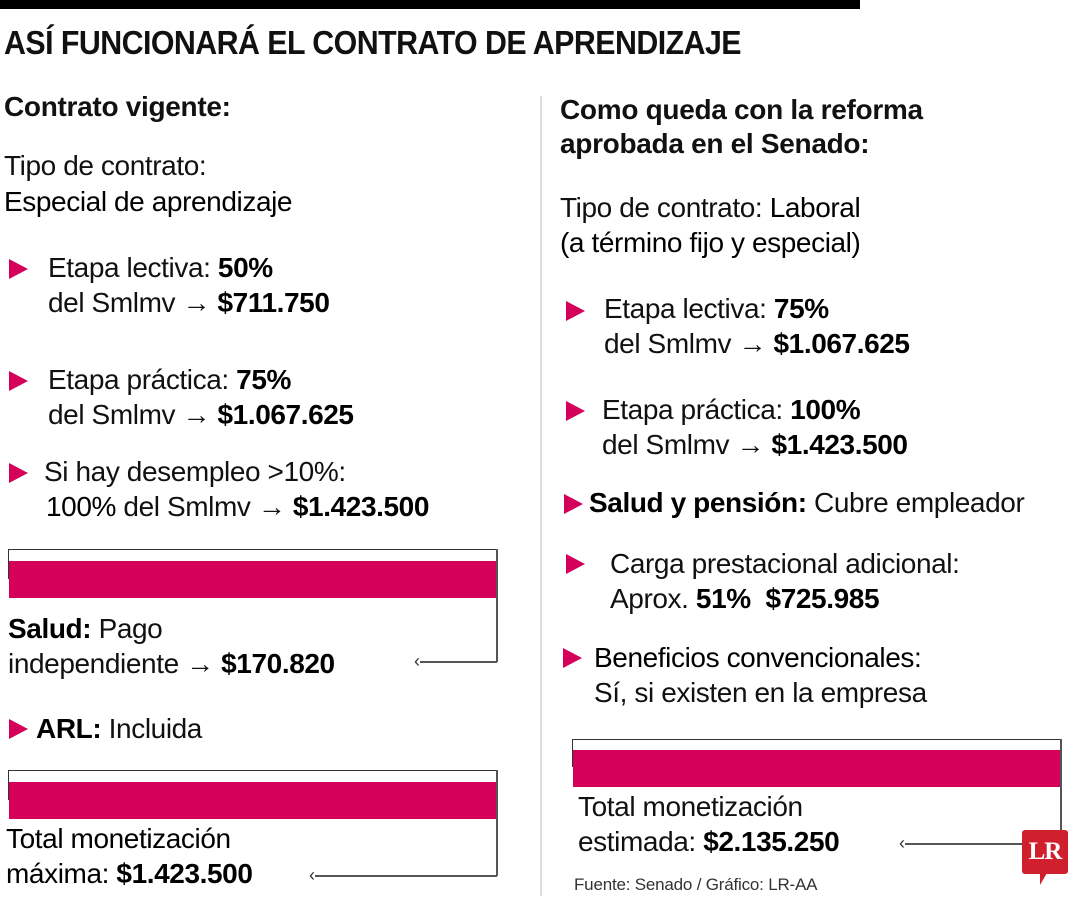  Describe the element at coordinates (541, 496) in the screenshot. I see `column-divider` at that location.